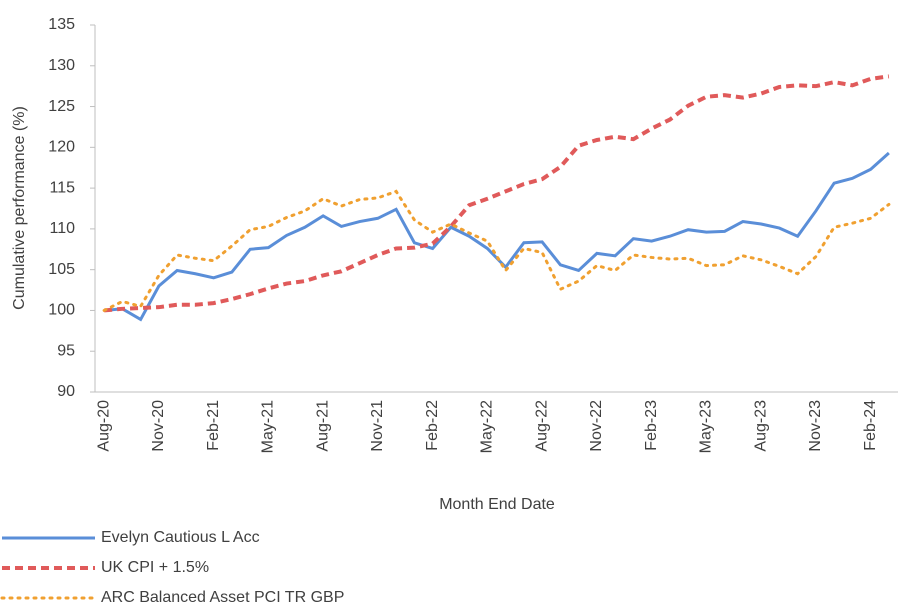 This screenshot has height=604, width=898. I want to click on x-axis-label: Month End Date, so click(497, 504).